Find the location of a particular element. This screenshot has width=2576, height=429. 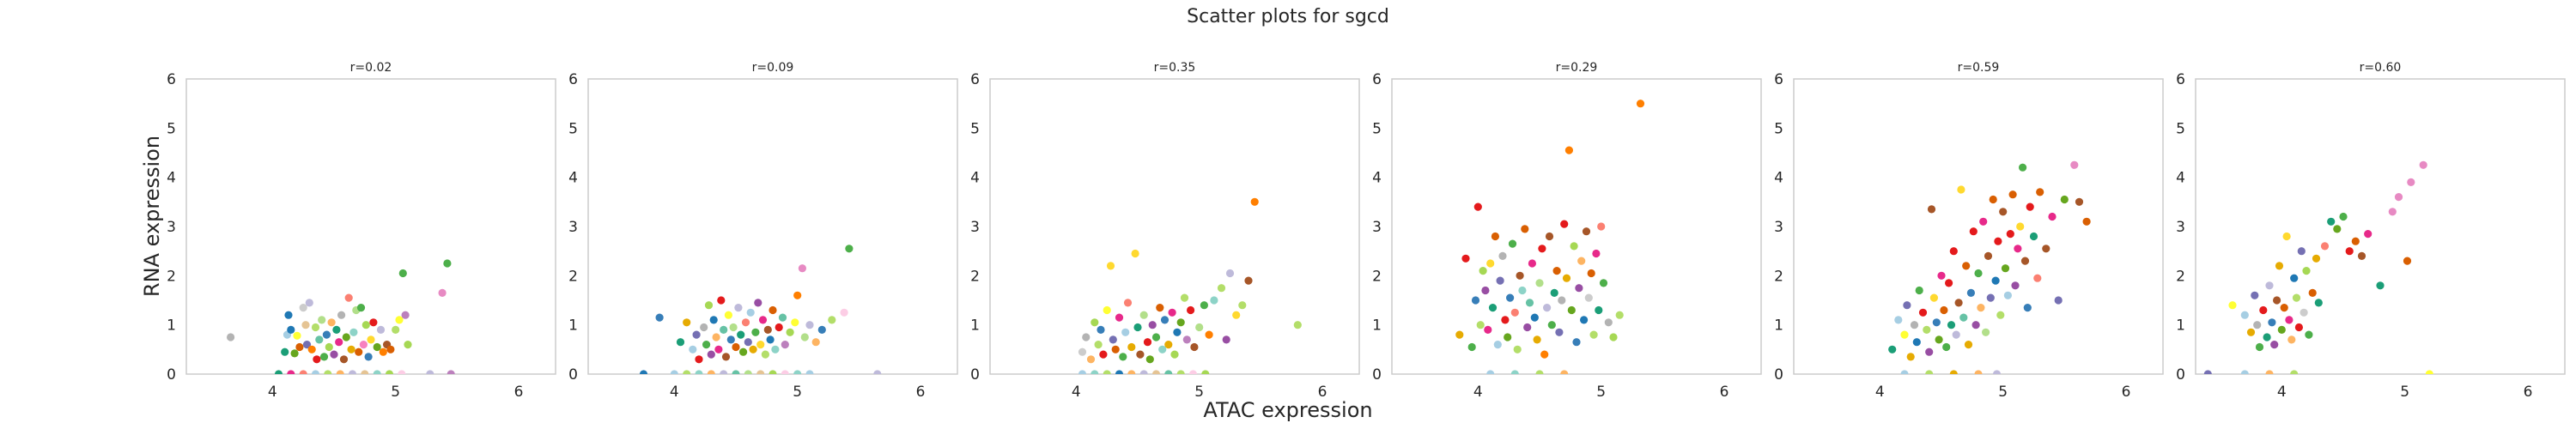

y-tick-label: 2 is located at coordinates (171, 276).